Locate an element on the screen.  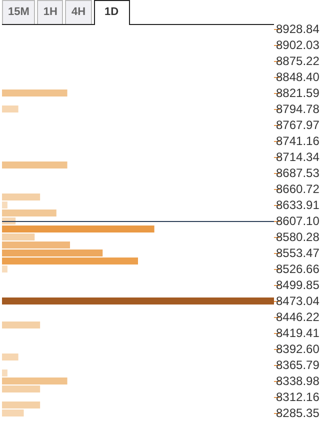
y-tick-label: 8499.85 is located at coordinates (298, 285).